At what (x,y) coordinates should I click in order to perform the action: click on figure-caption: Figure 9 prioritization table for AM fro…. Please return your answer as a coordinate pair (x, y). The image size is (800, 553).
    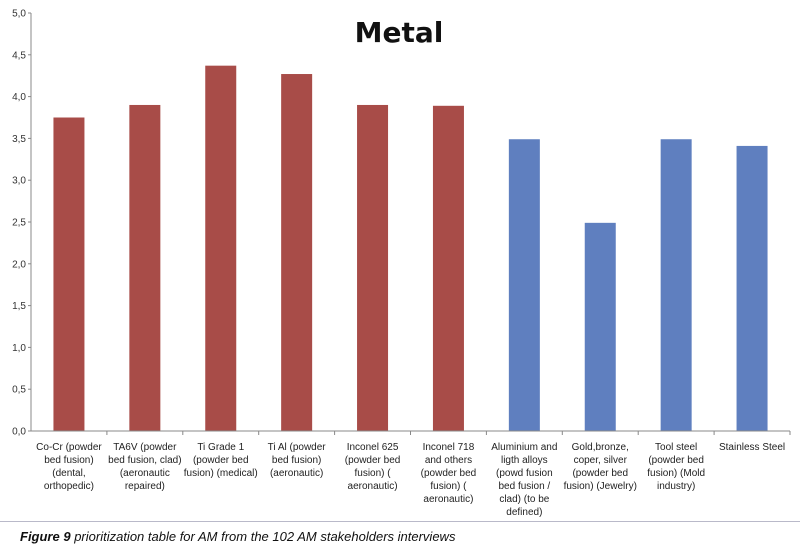
    Looking at the image, I should click on (237, 536).